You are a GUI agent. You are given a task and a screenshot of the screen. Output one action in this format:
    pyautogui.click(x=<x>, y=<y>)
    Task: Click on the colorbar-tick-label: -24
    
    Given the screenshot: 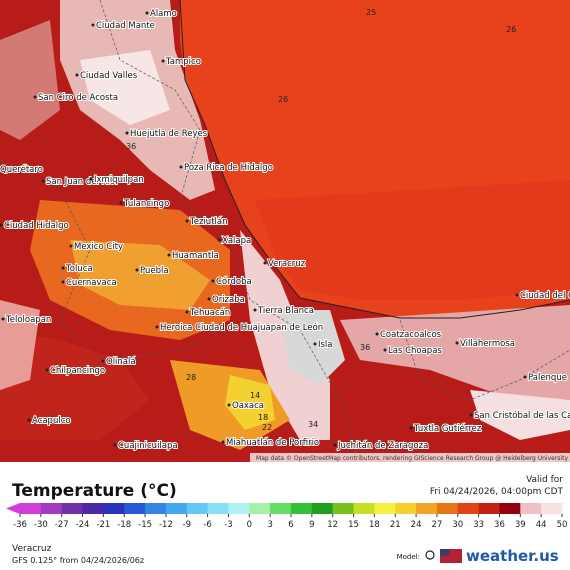 What is the action you would take?
    pyautogui.click(x=83, y=525)
    